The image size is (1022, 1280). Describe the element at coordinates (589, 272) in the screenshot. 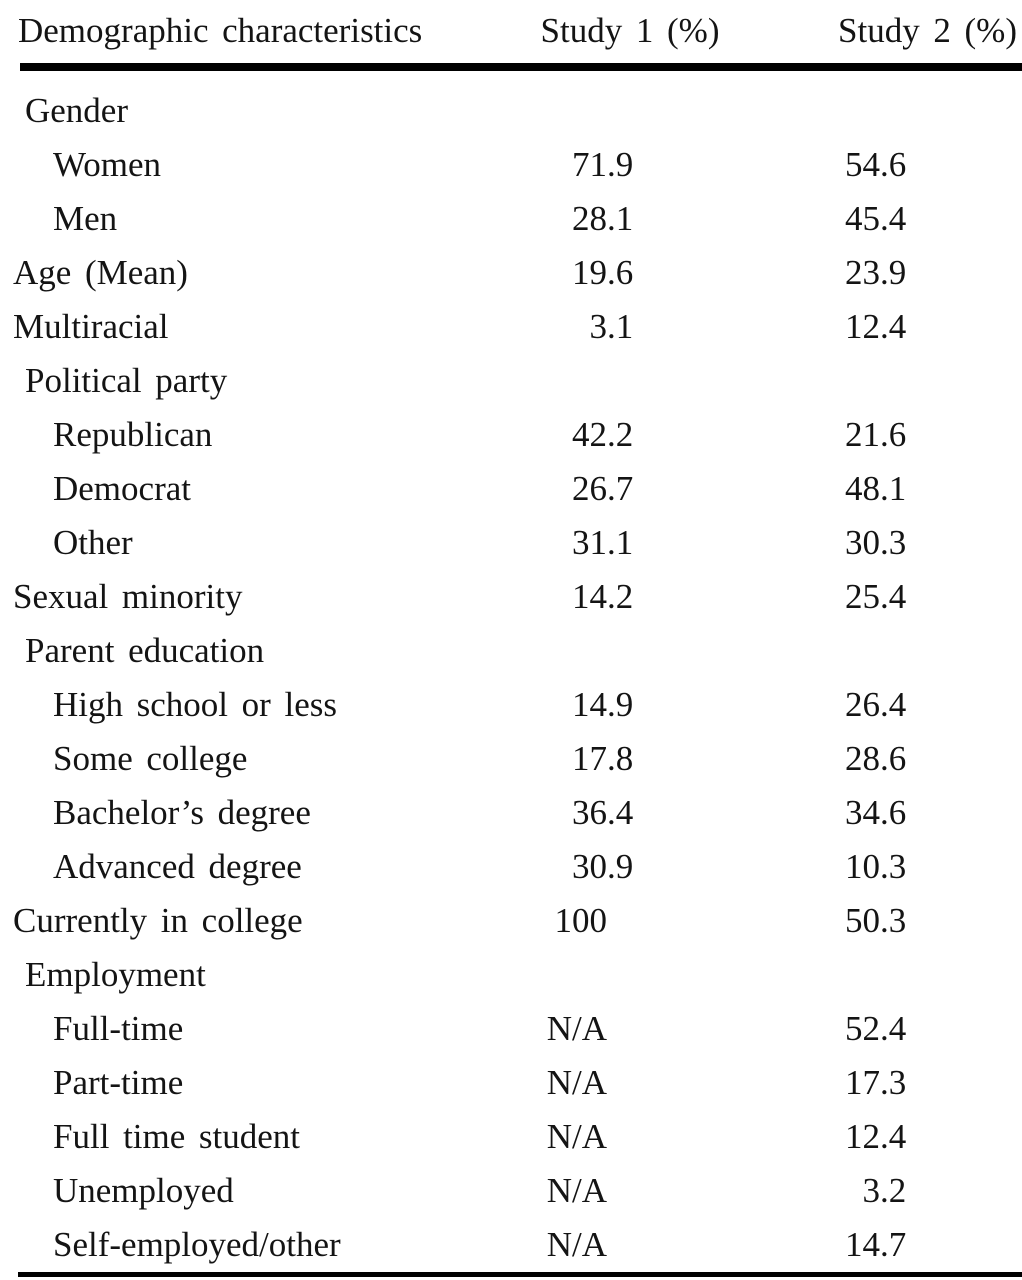

I see `study1-value-integer: 19` at that location.